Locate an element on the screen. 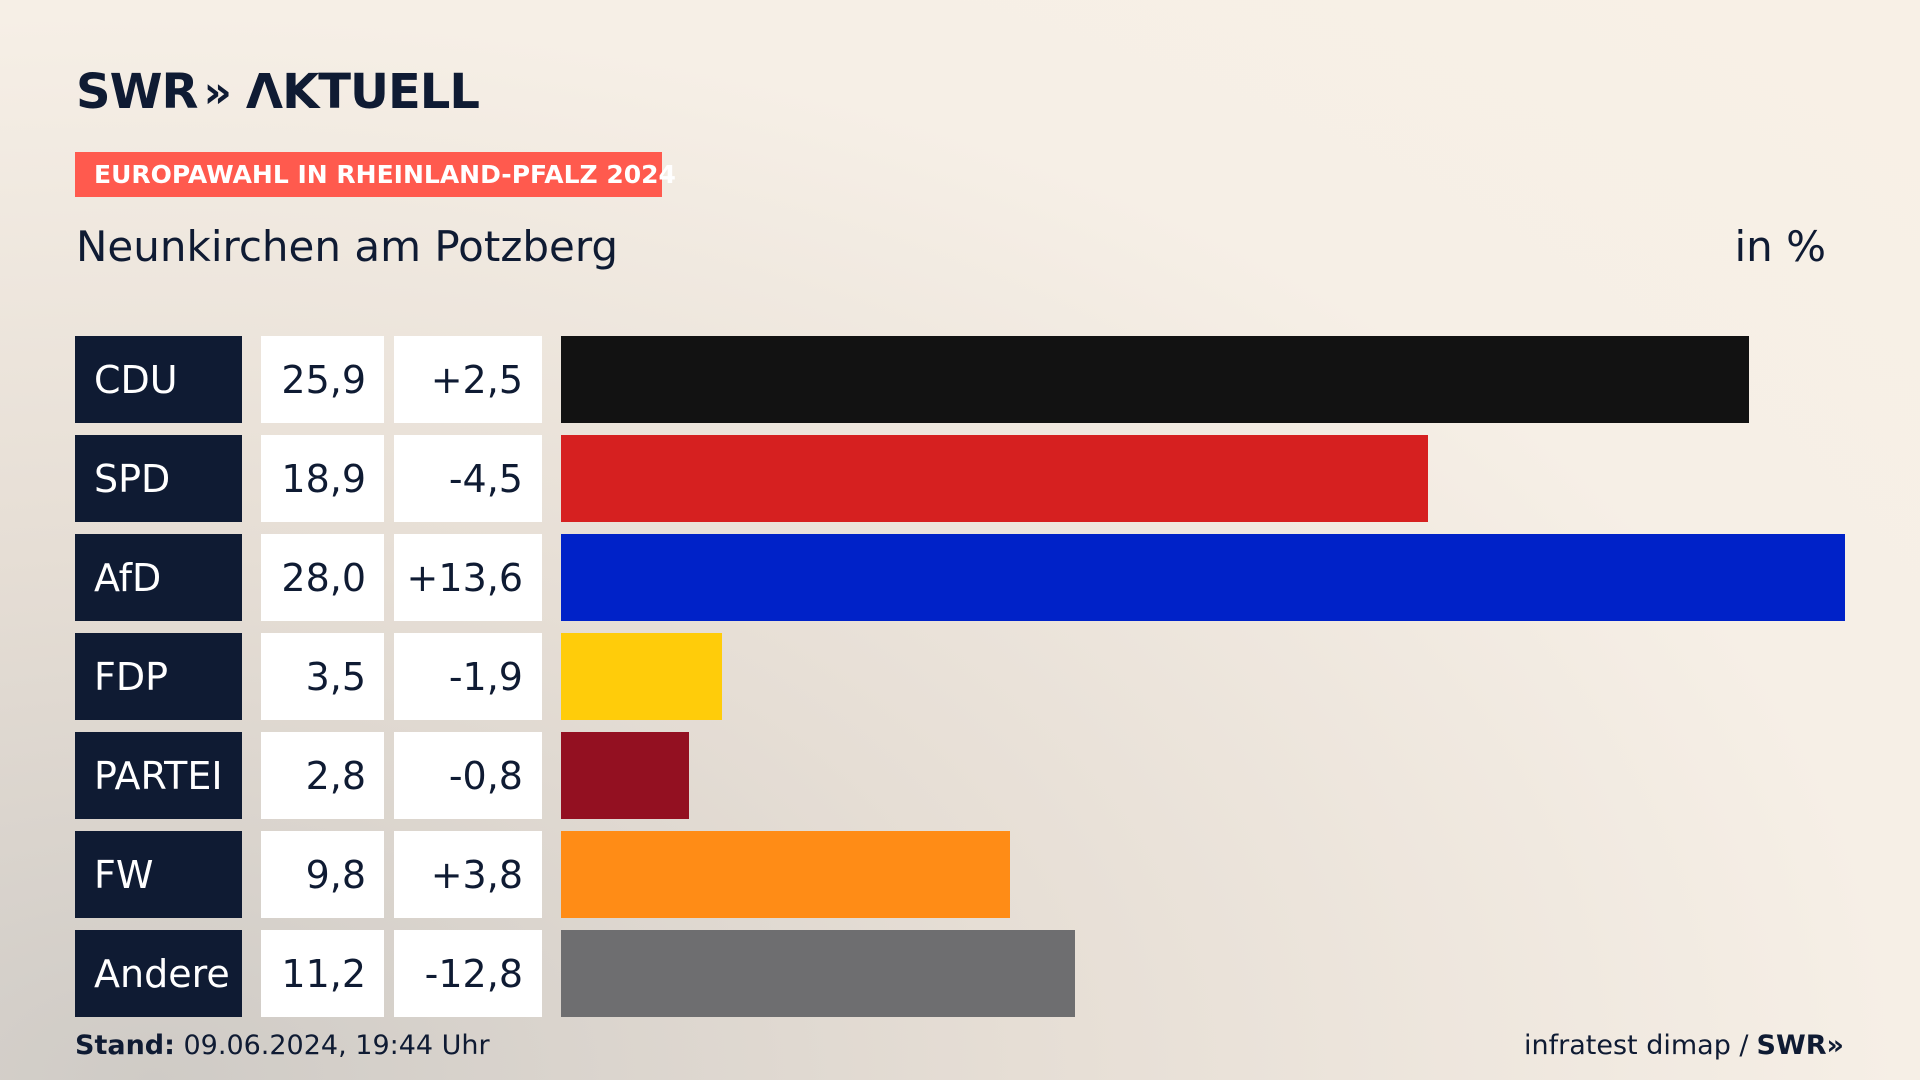 This screenshot has height=1080, width=1920. party-label: FW is located at coordinates (158, 874).